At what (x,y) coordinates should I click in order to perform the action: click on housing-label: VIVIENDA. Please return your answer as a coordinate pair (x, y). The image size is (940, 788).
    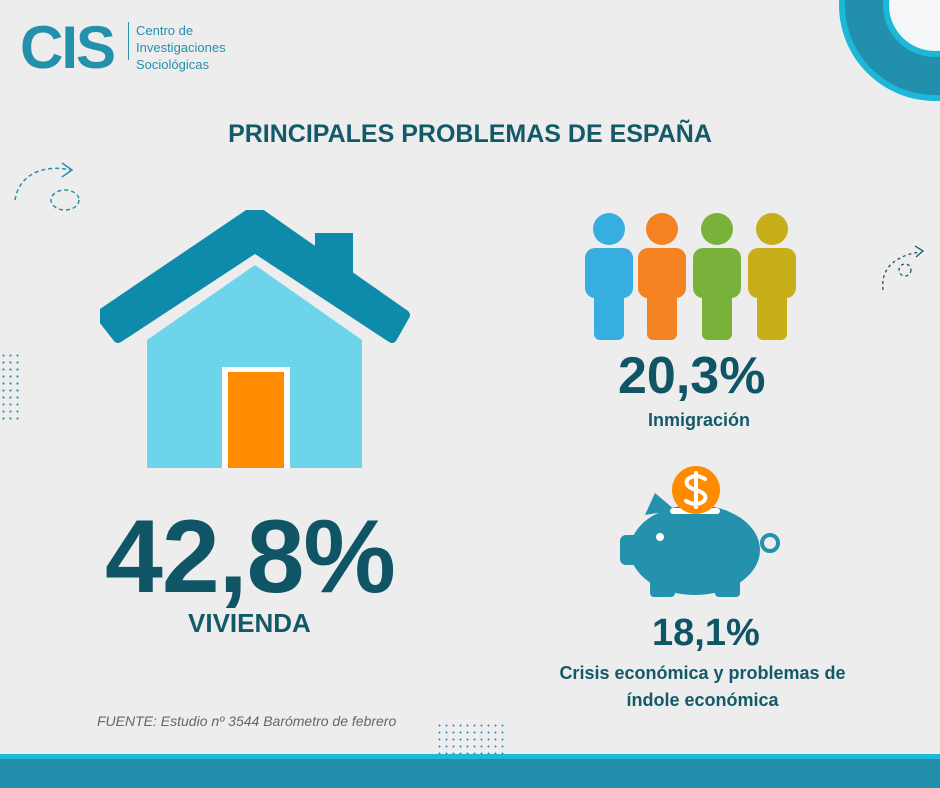
    Looking at the image, I should click on (249, 623).